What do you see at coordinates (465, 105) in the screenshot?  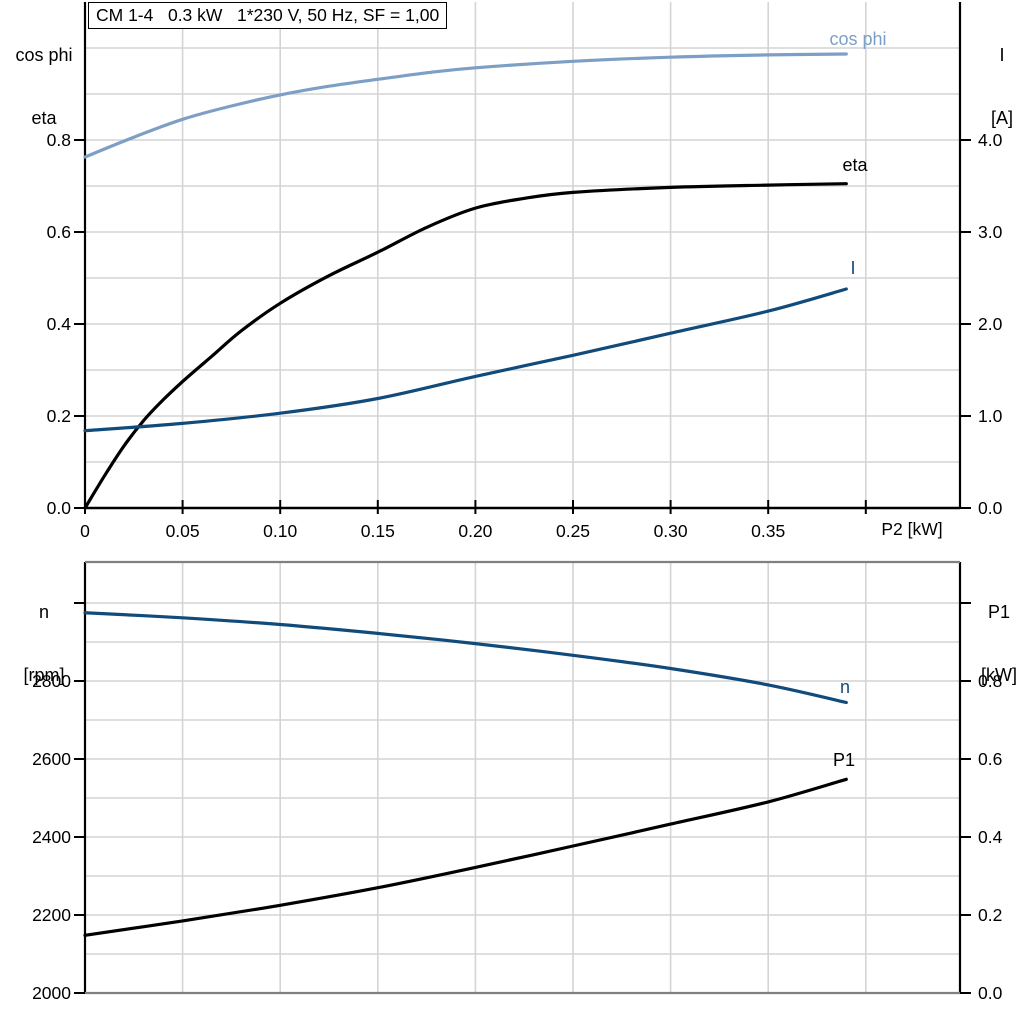 I see `curve-cos-phi` at bounding box center [465, 105].